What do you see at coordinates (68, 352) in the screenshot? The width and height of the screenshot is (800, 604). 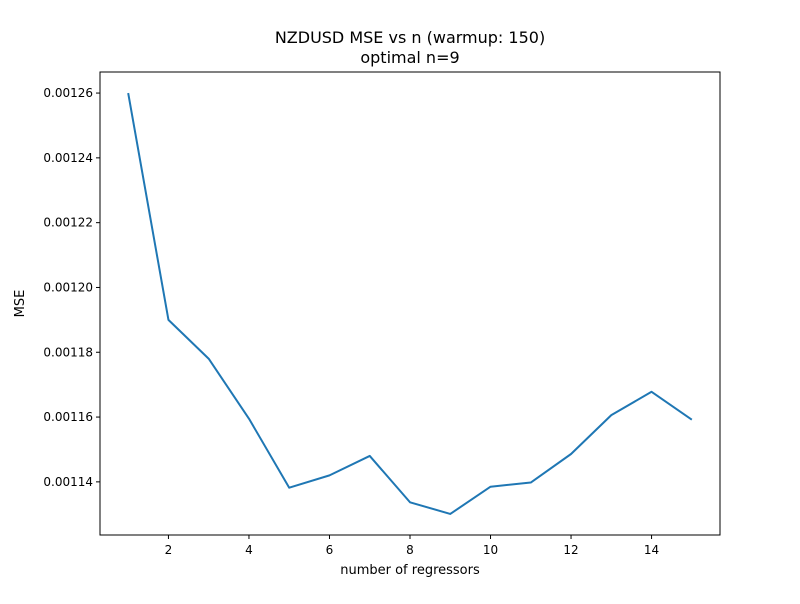 I see `y-tick-label: 0.00118` at bounding box center [68, 352].